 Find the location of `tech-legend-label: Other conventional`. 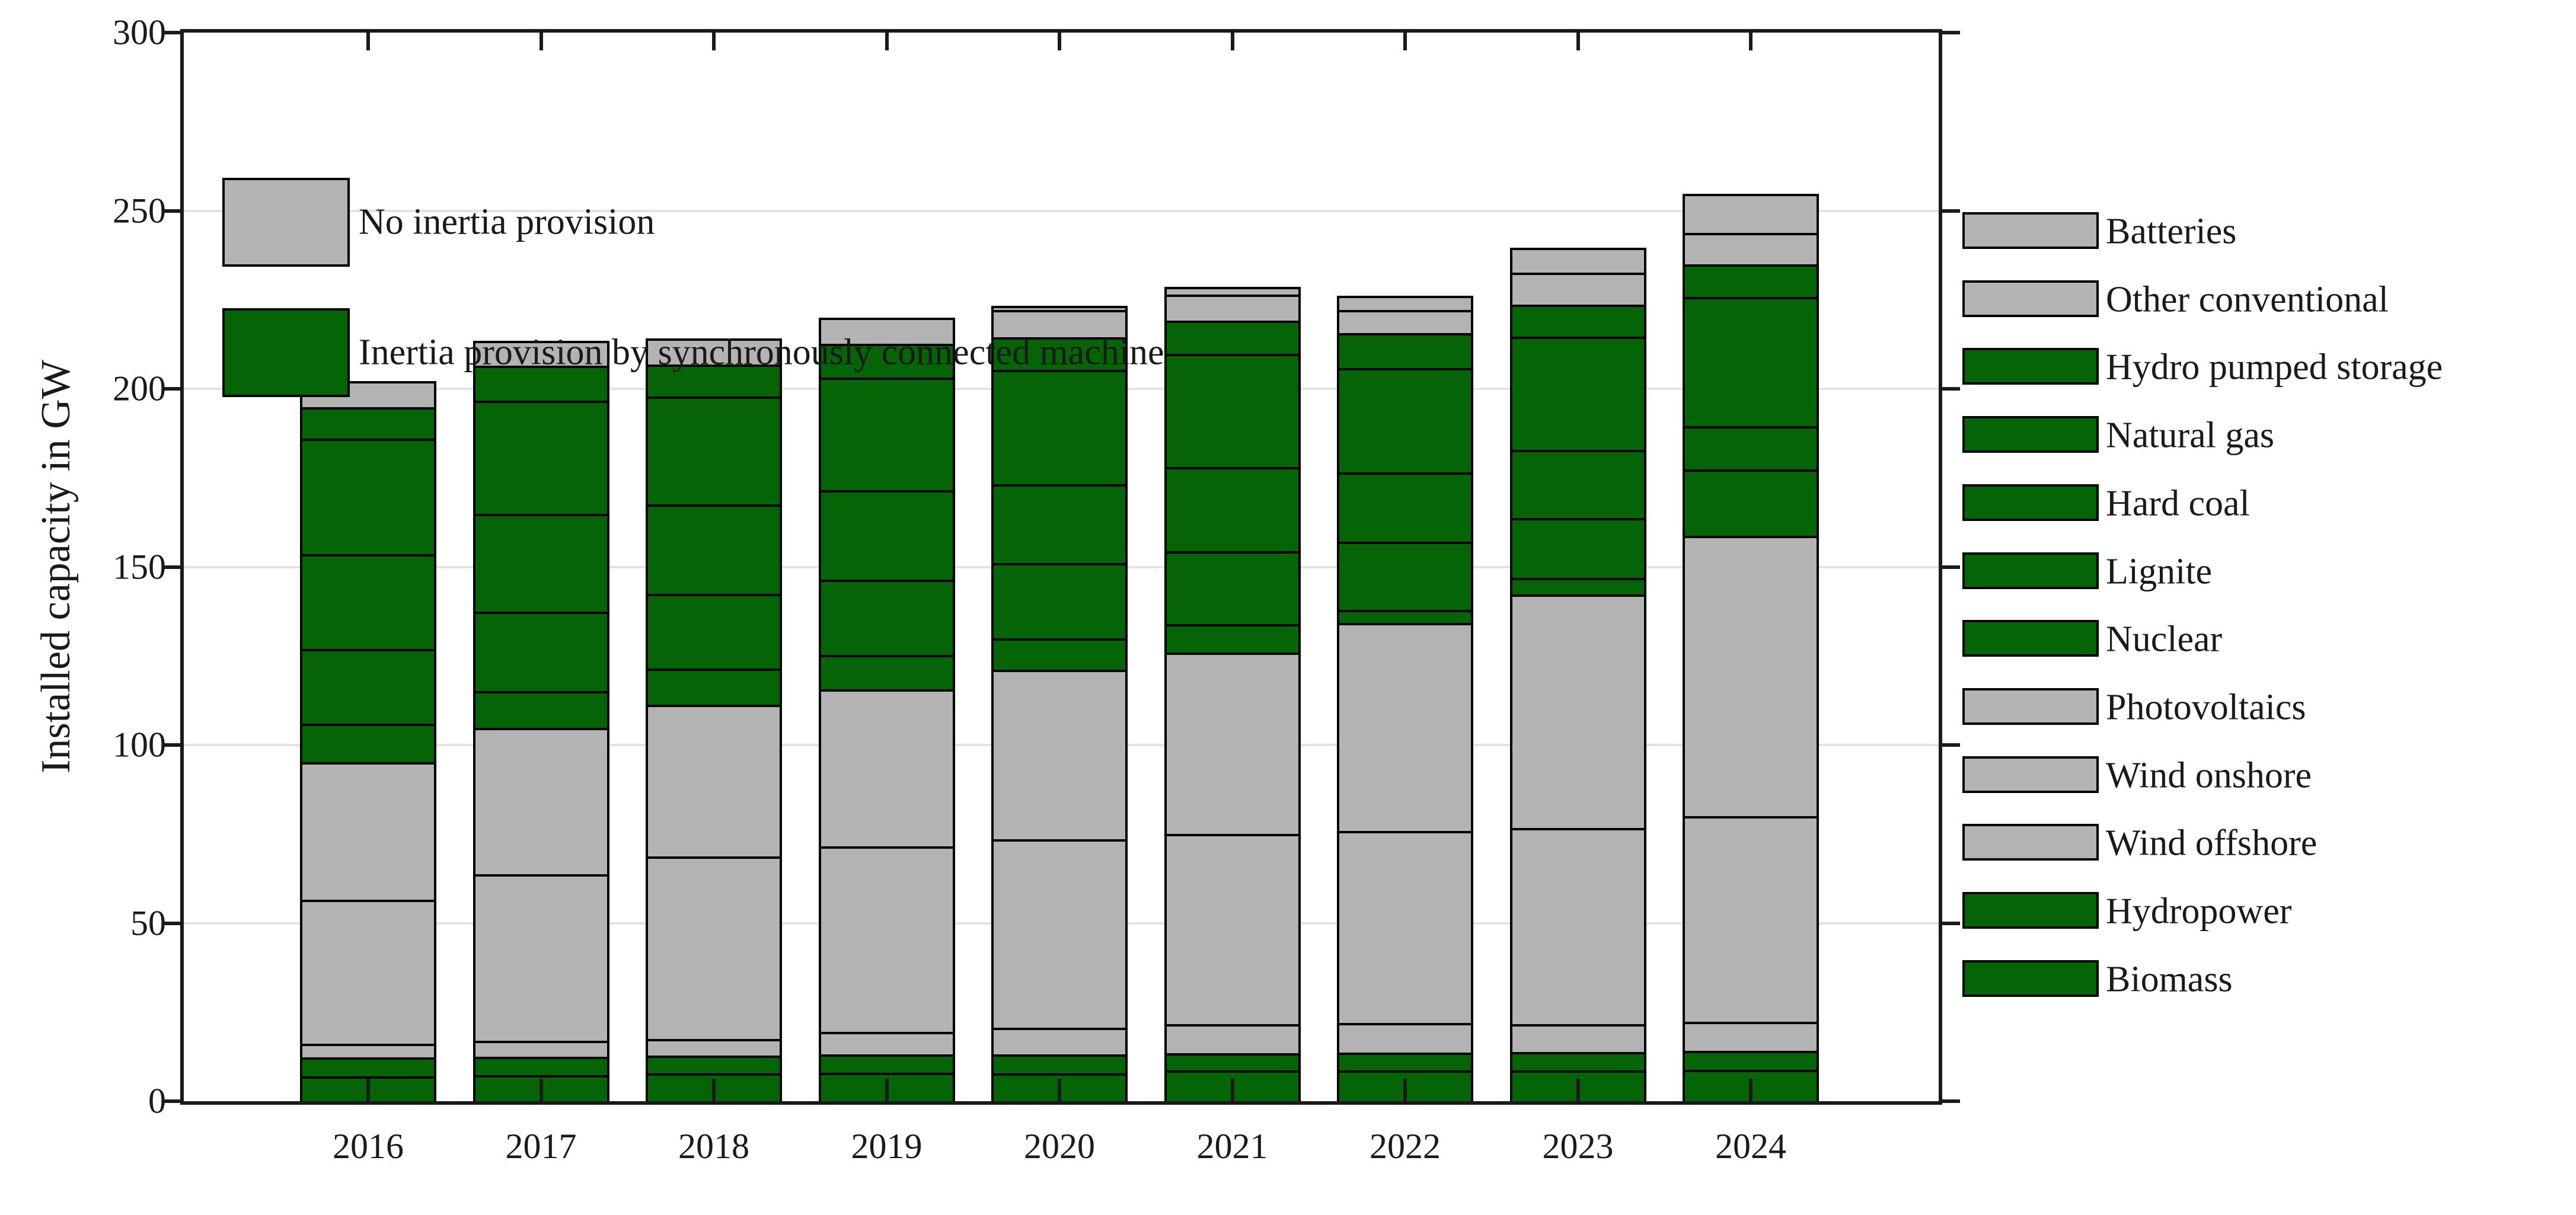

tech-legend-label: Other conventional is located at coordinates (2247, 299).